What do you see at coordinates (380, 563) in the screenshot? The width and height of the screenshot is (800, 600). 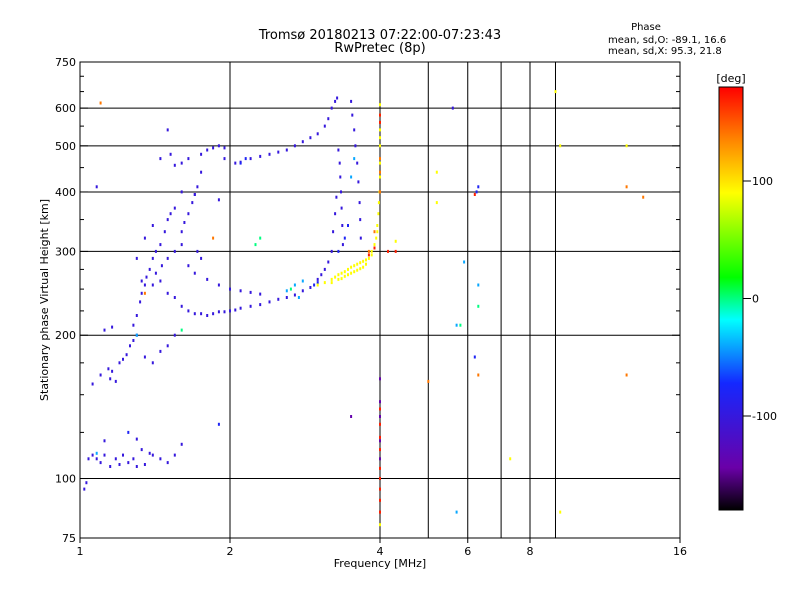 I see `x-axis-label: Frequency [MHz]` at bounding box center [380, 563].